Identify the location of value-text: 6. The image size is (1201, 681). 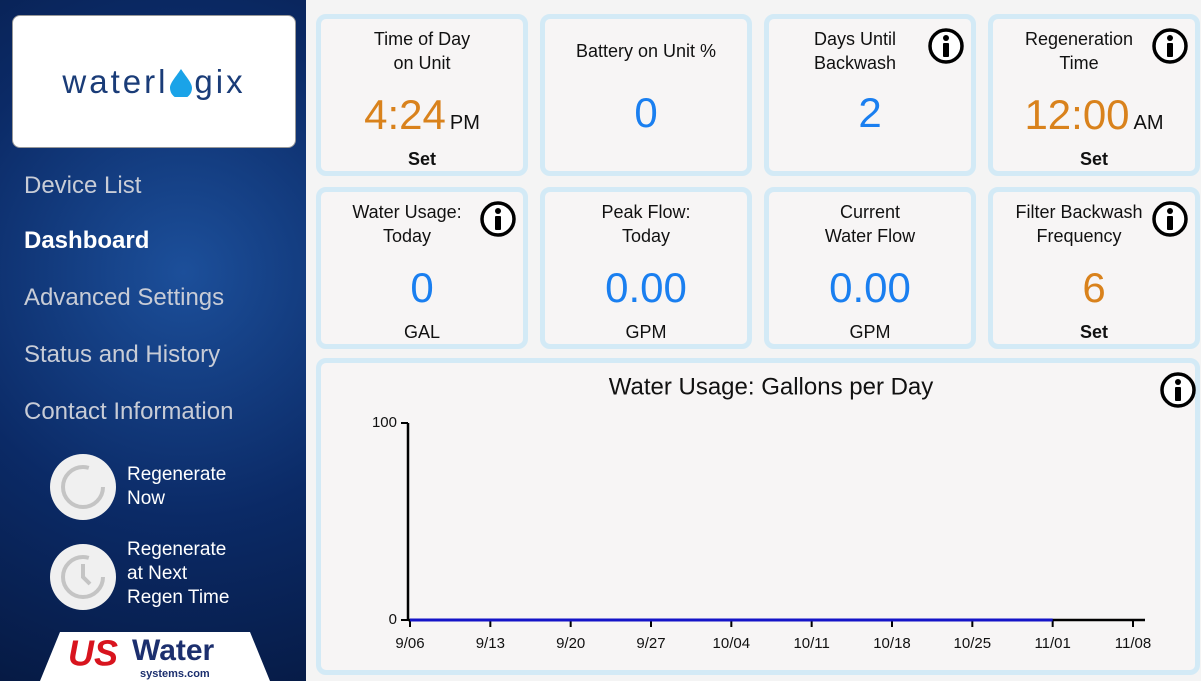
(1094, 287).